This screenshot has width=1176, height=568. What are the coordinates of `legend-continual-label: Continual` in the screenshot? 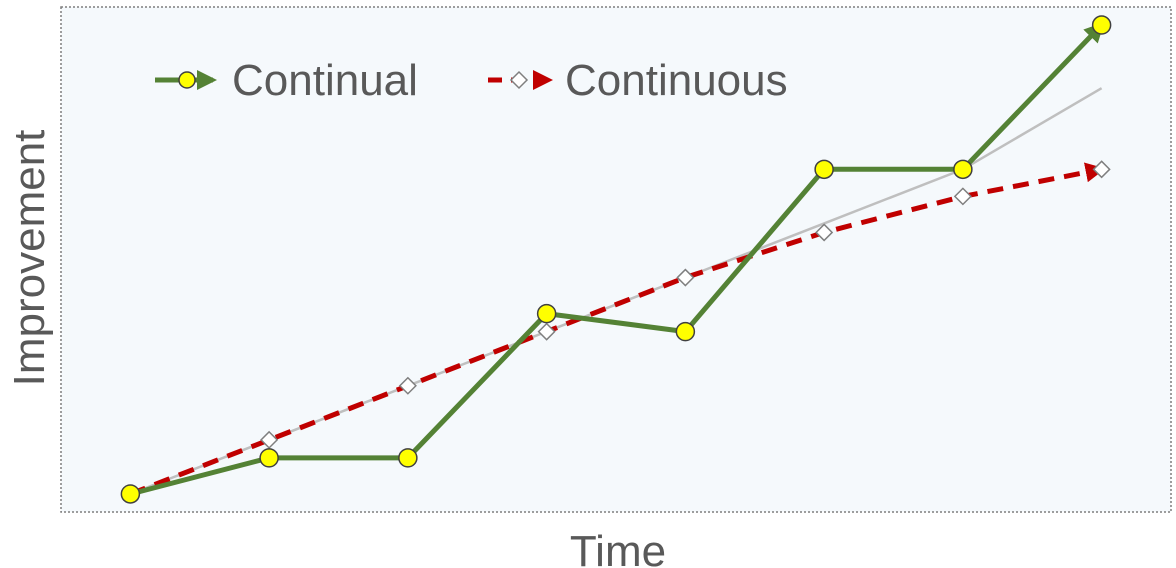 It's located at (325, 80).